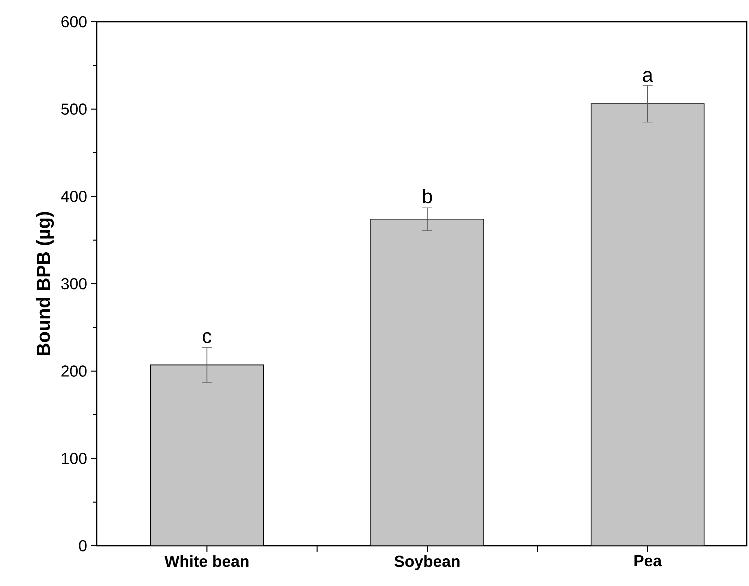 This screenshot has height=586, width=749. Describe the element at coordinates (45, 284) in the screenshot. I see `y-axis-title: Bound BPB (µg)` at that location.